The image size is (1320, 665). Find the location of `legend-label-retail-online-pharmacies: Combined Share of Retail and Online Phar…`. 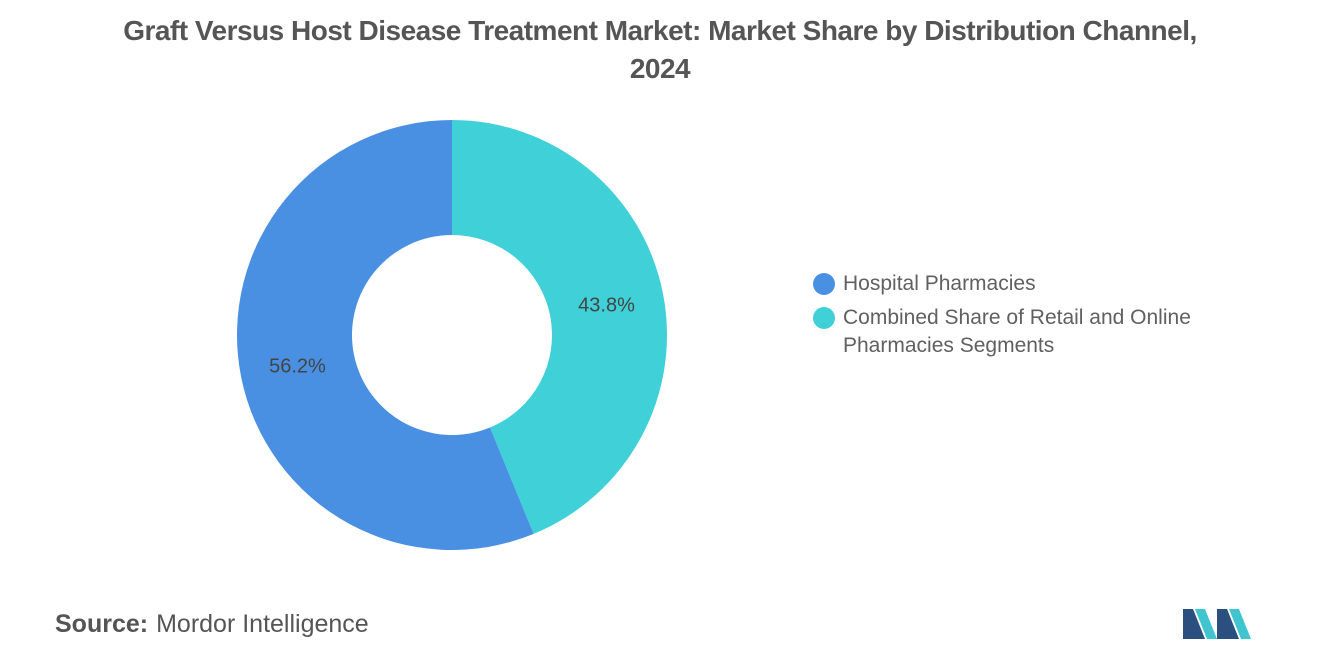

legend-label-retail-online-pharmacies: Combined Share of Retail and Online Phar… is located at coordinates (1017, 331).